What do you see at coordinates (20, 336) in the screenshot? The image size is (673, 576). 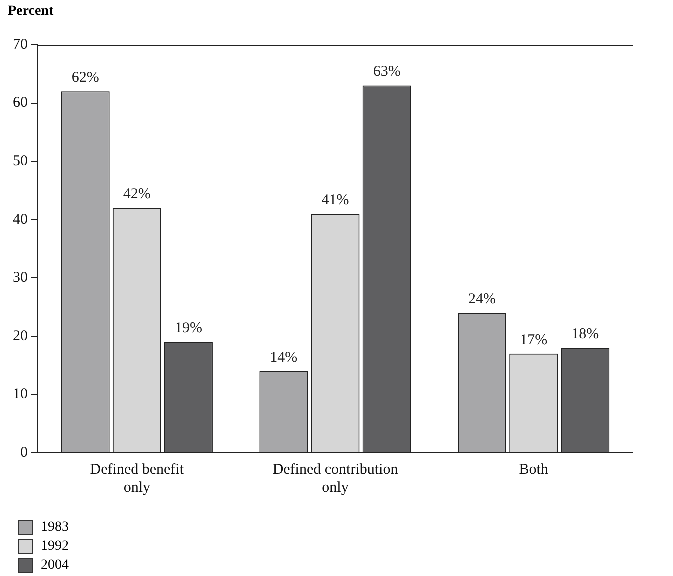 I see `y-tick-label: 20` at bounding box center [20, 336].